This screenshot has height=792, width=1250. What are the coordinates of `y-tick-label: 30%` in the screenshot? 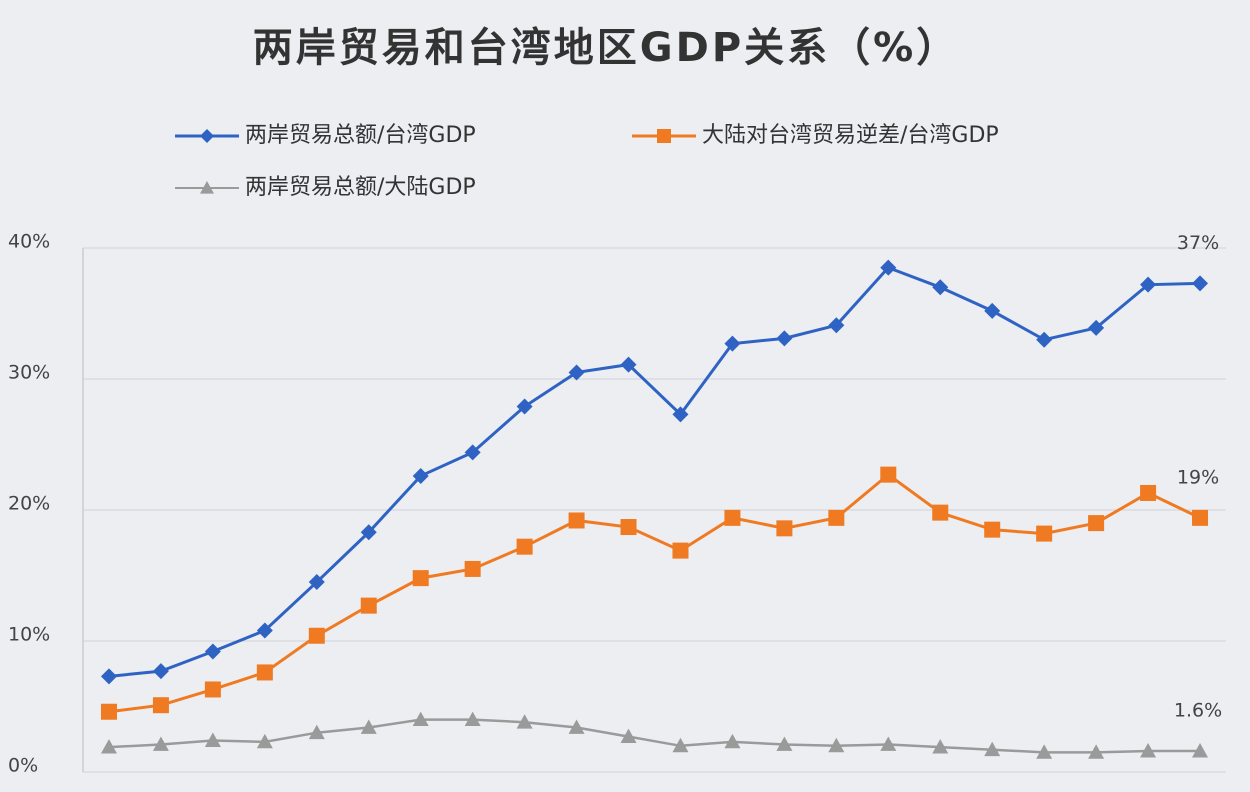 It's located at (29, 373).